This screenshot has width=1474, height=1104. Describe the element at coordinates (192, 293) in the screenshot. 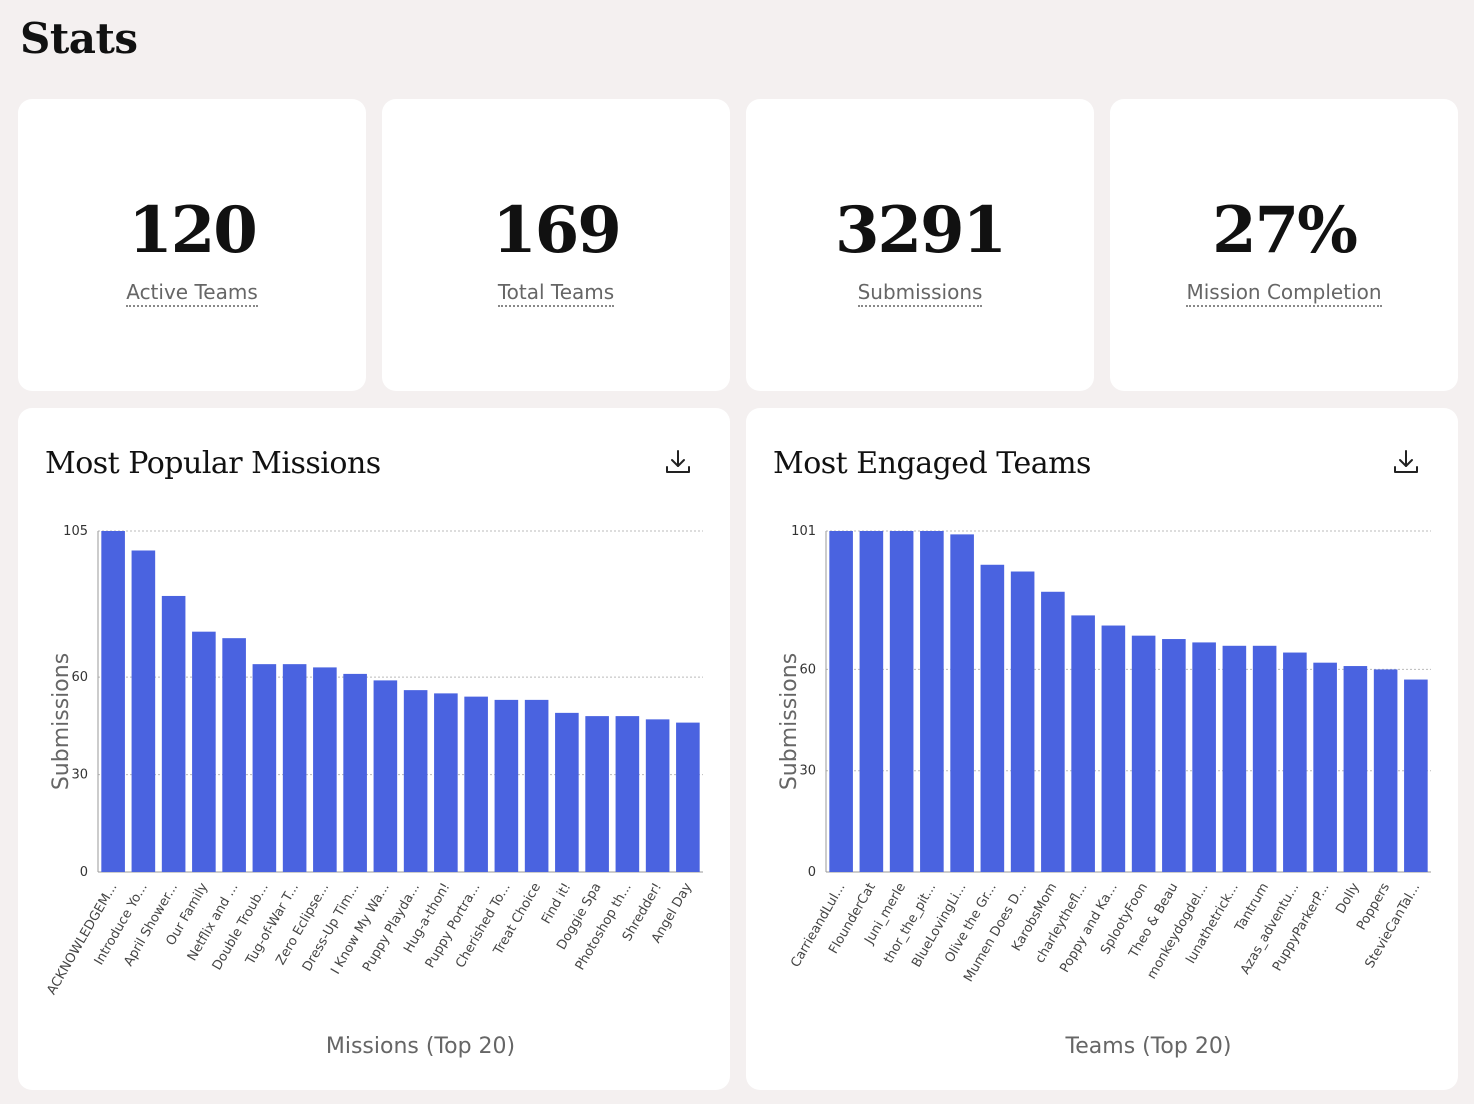

I see `stat-label: Active Teams` at that location.